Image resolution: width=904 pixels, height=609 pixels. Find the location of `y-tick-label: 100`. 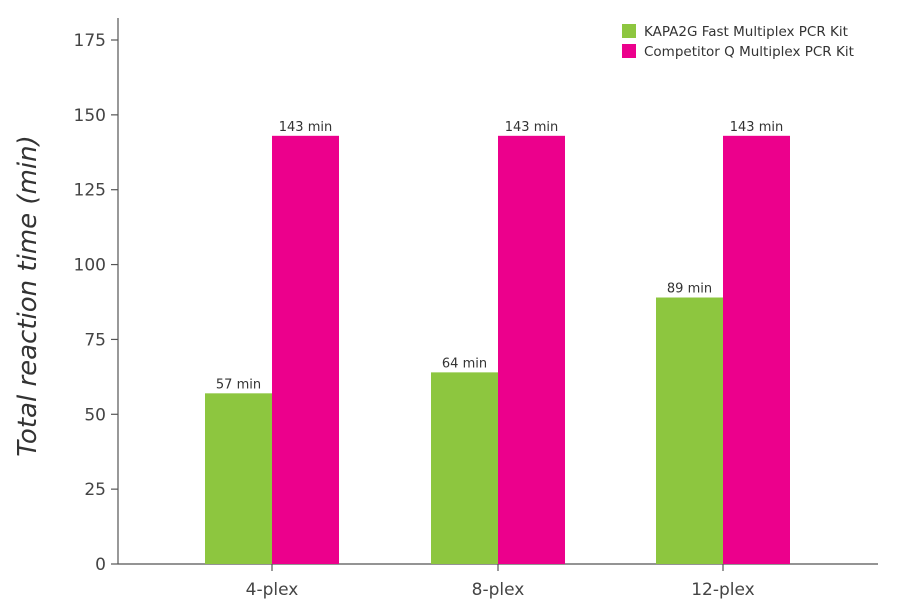

y-tick-label: 100 is located at coordinates (90, 266).